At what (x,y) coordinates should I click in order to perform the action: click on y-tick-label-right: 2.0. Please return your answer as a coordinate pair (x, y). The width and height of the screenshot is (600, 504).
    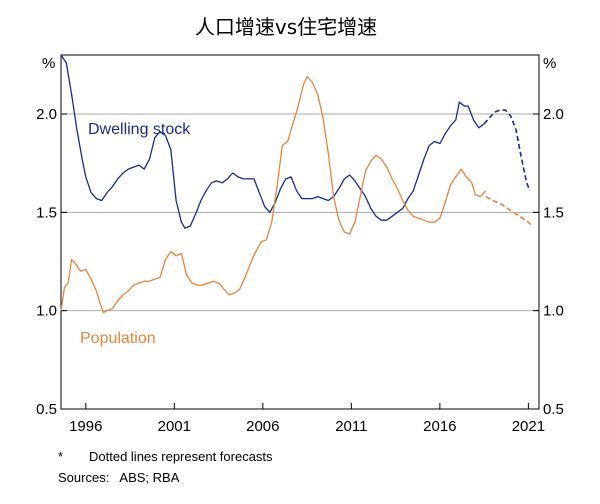
    Looking at the image, I should click on (553, 114).